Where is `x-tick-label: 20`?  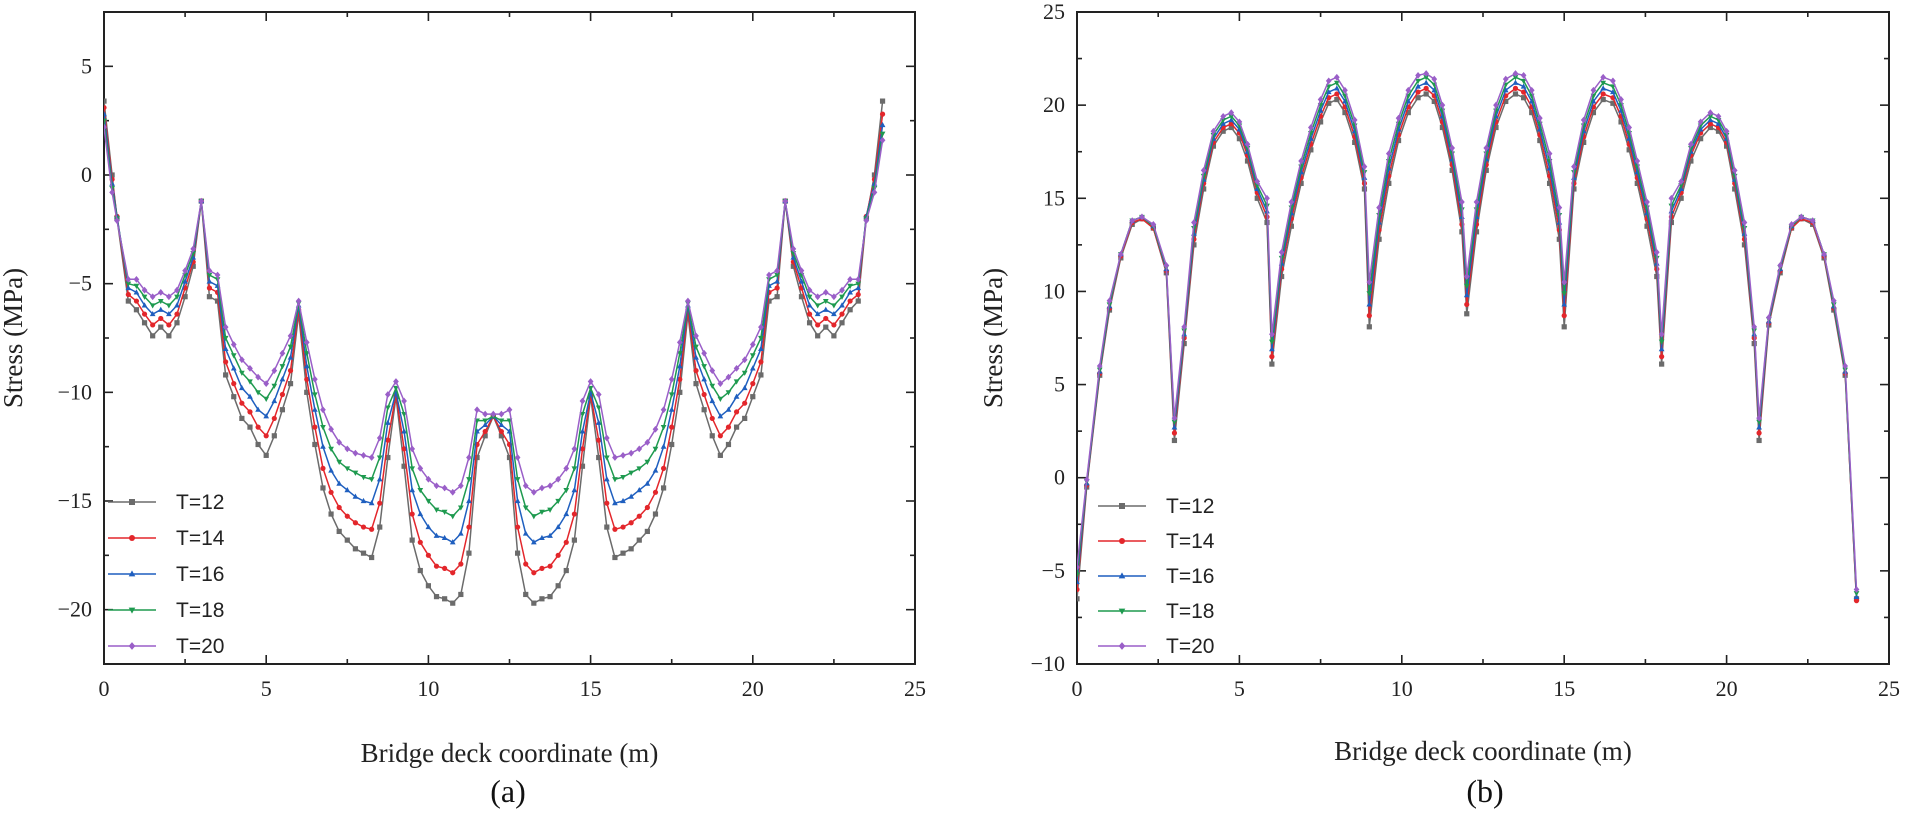
x-tick-label: 20 is located at coordinates (1727, 688).